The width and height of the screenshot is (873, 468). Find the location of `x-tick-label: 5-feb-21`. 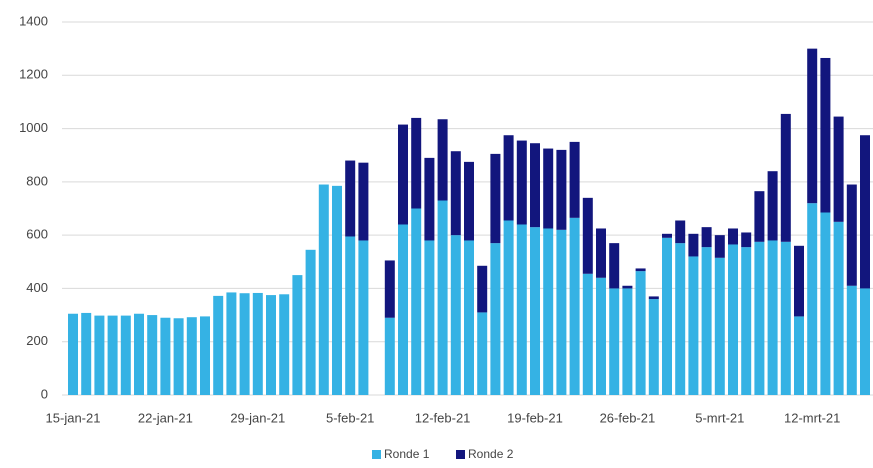

x-tick-label: 5-feb-21 is located at coordinates (350, 417).